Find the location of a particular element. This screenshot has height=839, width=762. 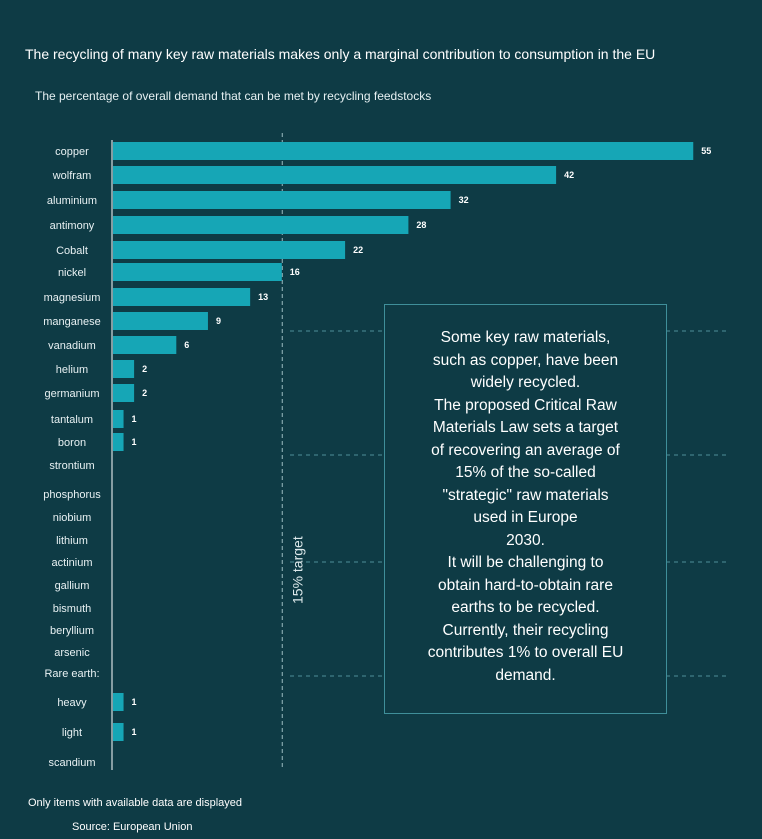

annotation-line: contributes 1% to overall EU is located at coordinates (525, 652).